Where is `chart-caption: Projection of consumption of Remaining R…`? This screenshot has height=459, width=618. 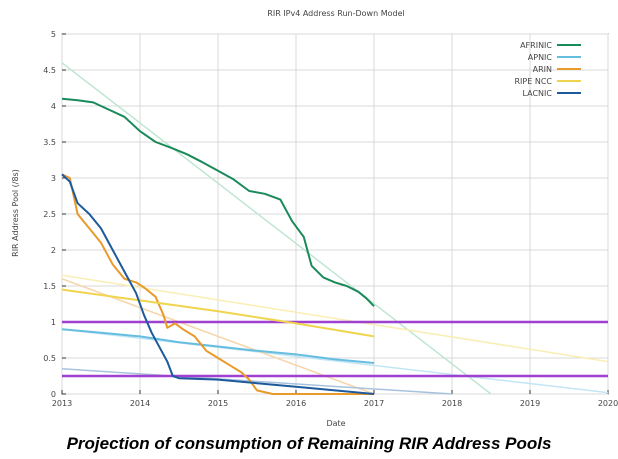 chart-caption: Projection of consumption of Remaining R… is located at coordinates (309, 443).